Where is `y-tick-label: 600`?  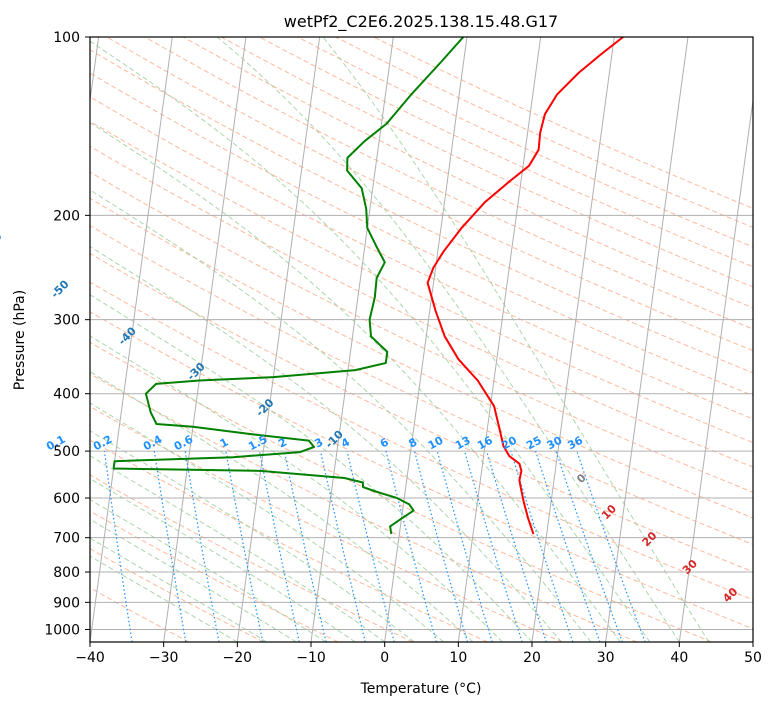 y-tick-label: 600 is located at coordinates (66, 499).